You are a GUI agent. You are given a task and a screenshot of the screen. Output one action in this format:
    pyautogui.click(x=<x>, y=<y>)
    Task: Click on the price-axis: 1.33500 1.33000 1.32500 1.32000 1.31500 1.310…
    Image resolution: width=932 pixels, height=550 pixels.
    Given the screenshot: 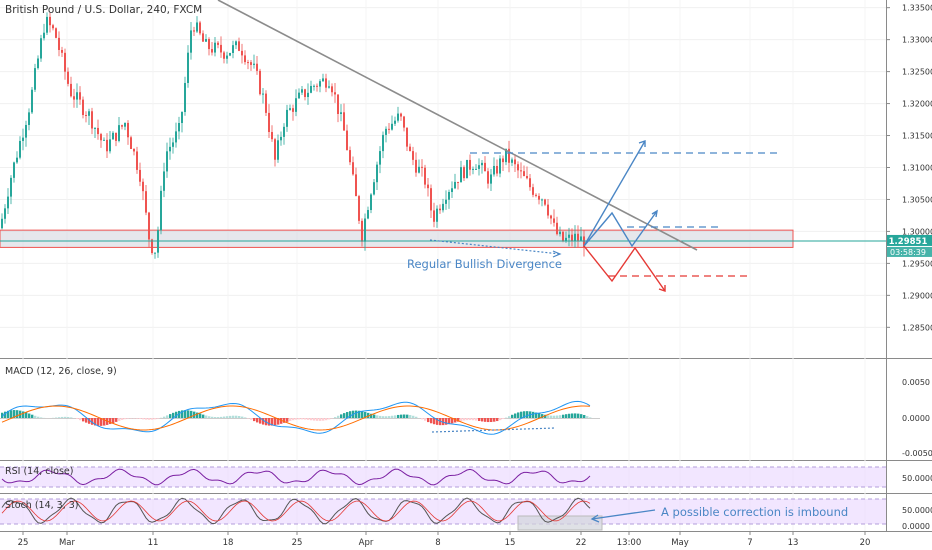 What is the action you would take?
    pyautogui.click(x=909, y=168)
    